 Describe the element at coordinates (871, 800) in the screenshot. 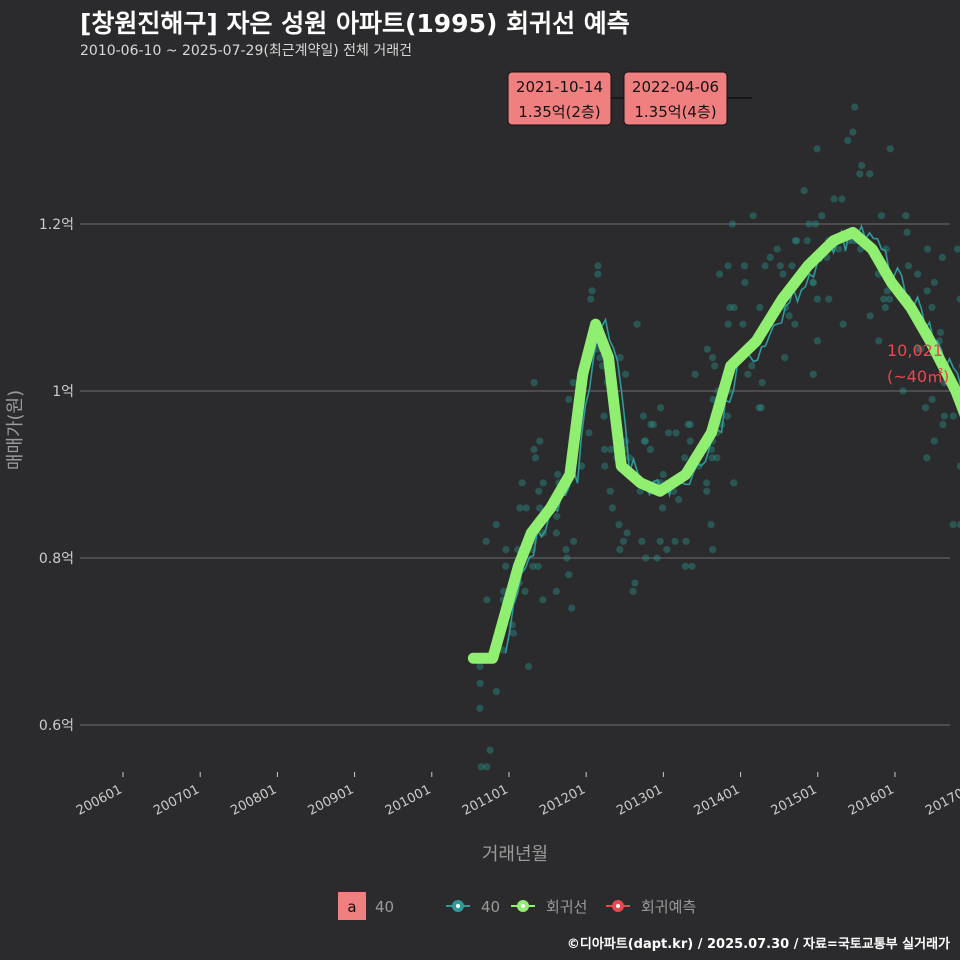

I see `x-tick-label: 201601` at that location.